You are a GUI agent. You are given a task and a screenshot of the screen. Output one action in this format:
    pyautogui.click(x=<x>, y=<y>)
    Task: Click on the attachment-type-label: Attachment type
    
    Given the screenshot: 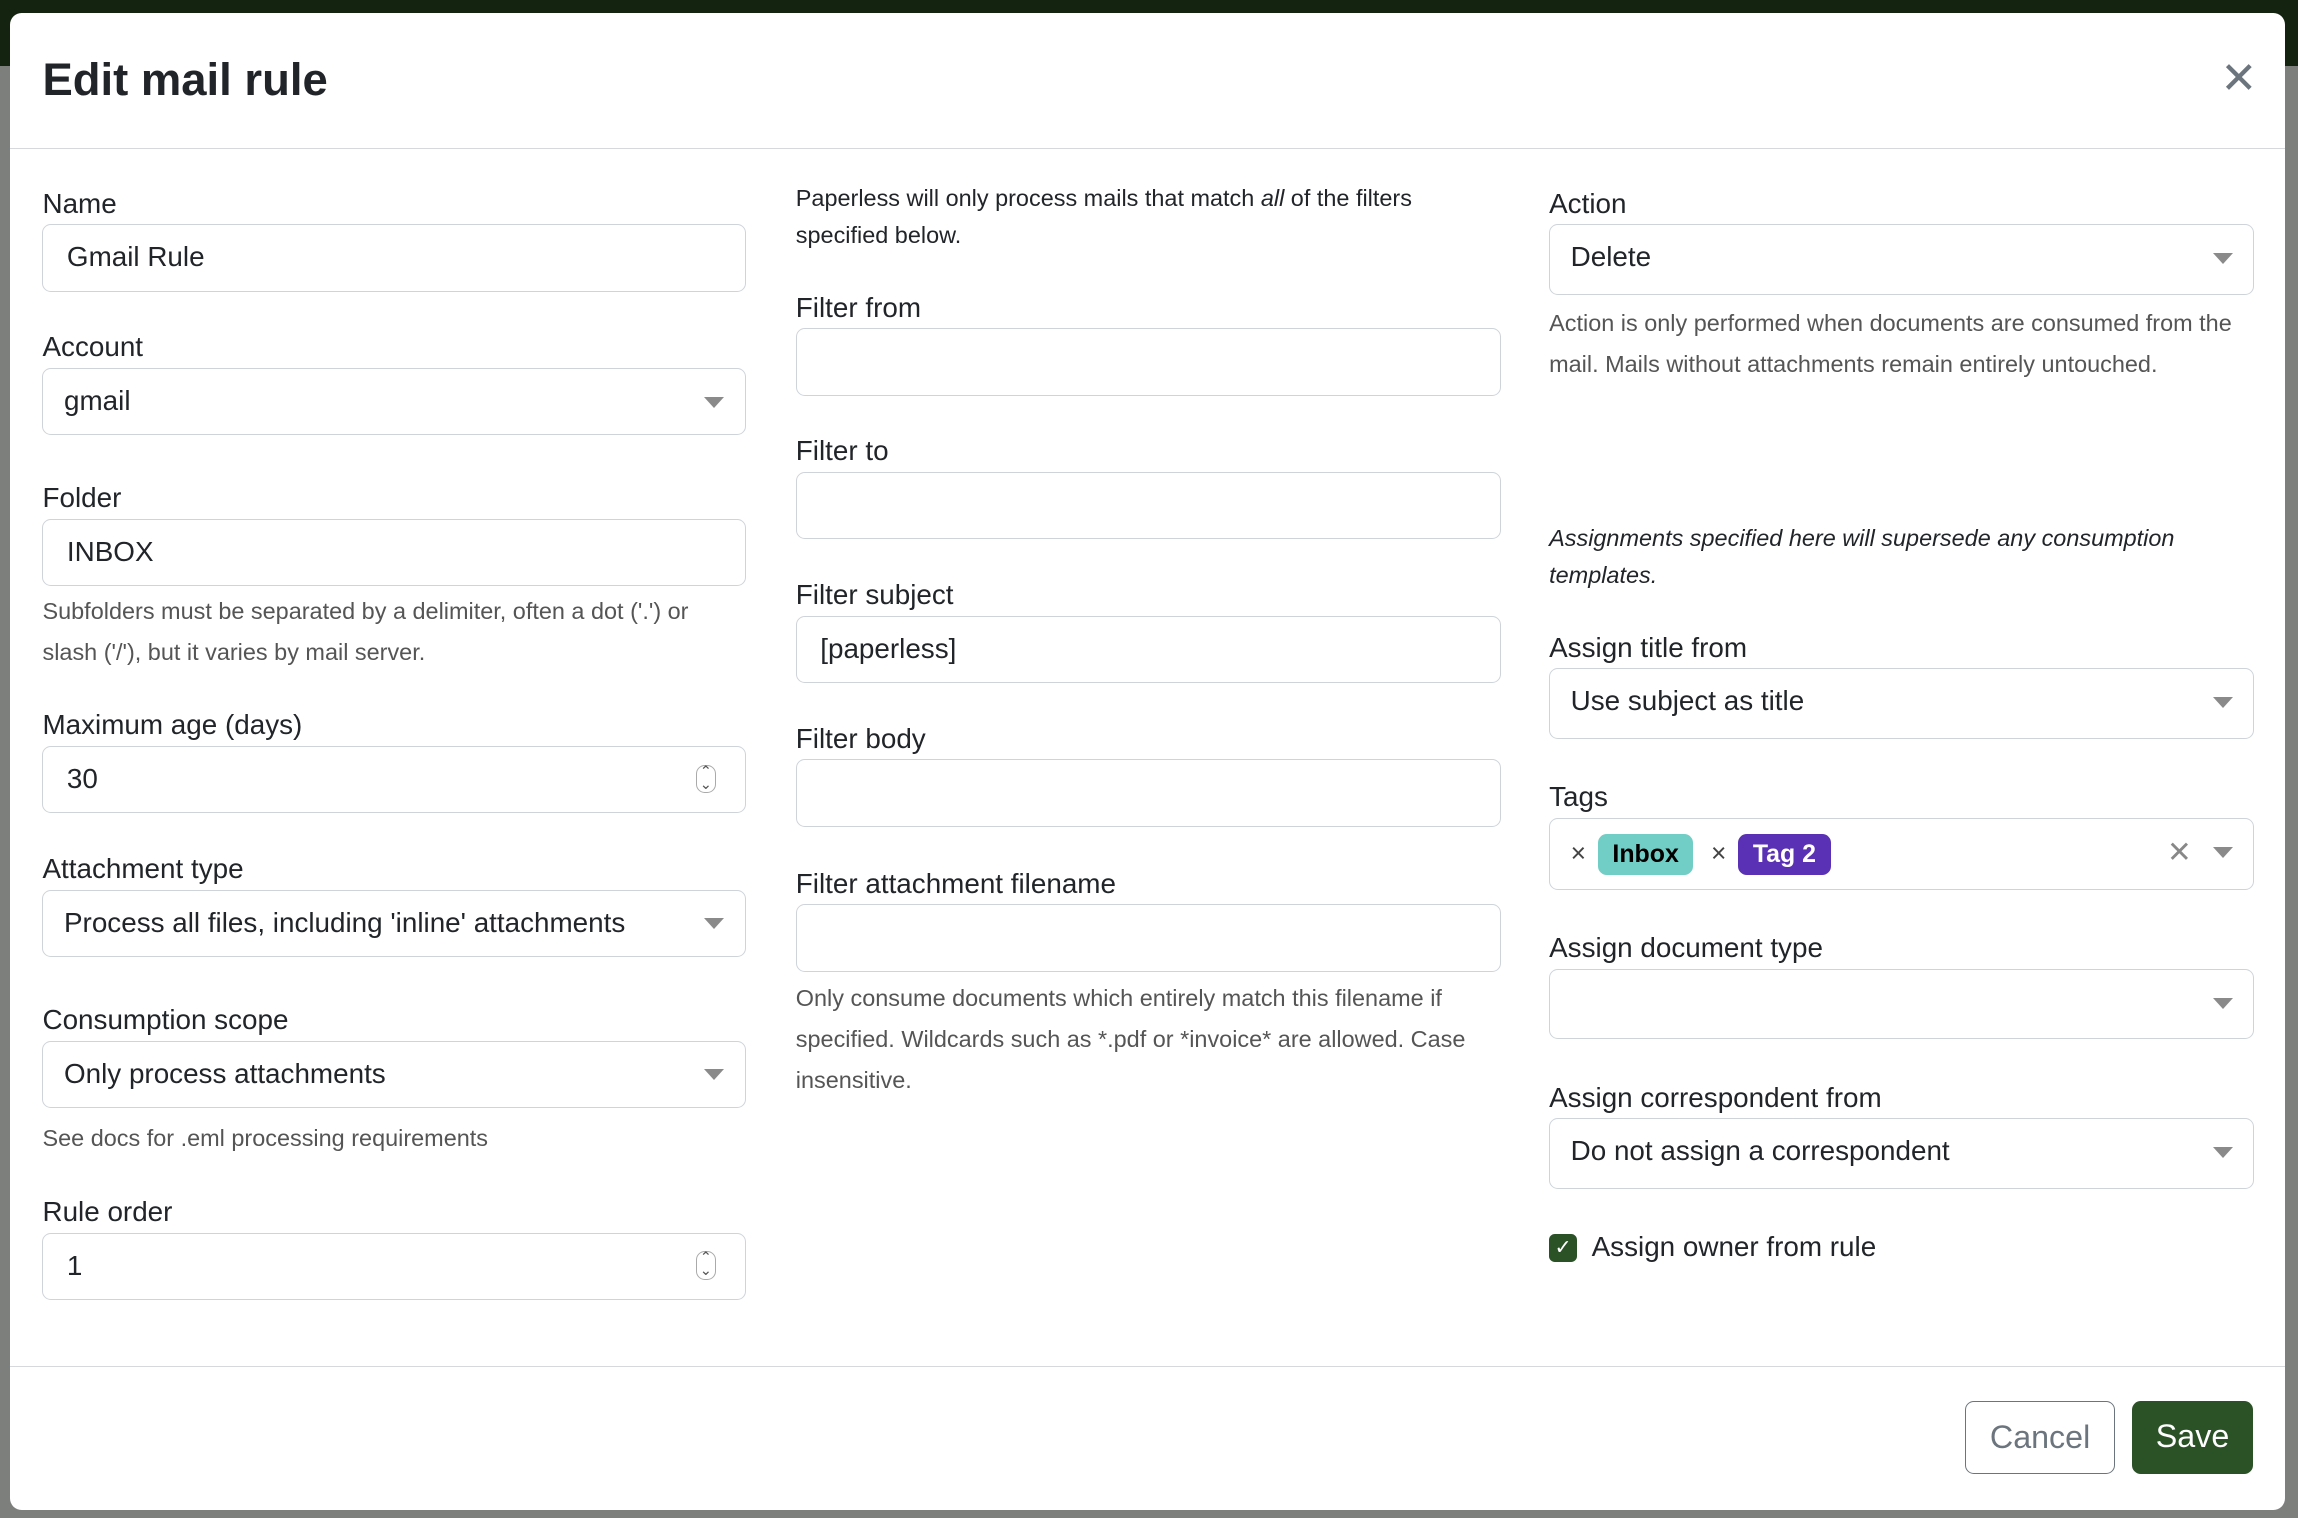 What is the action you would take?
    pyautogui.click(x=143, y=868)
    